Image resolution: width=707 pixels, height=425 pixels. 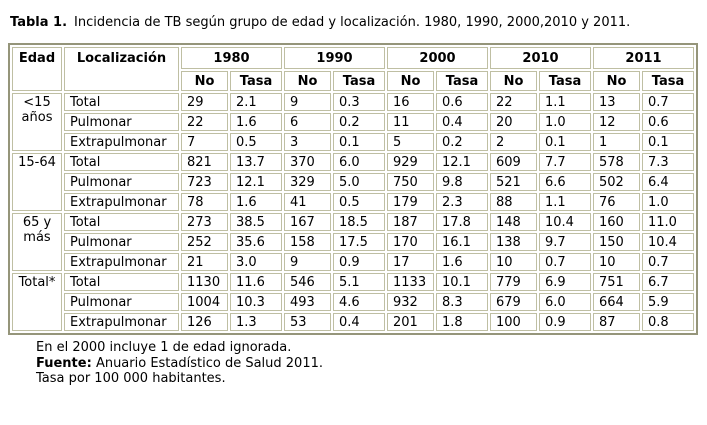 What do you see at coordinates (616, 142) in the screenshot?
I see `no-value-cell: 1` at bounding box center [616, 142].